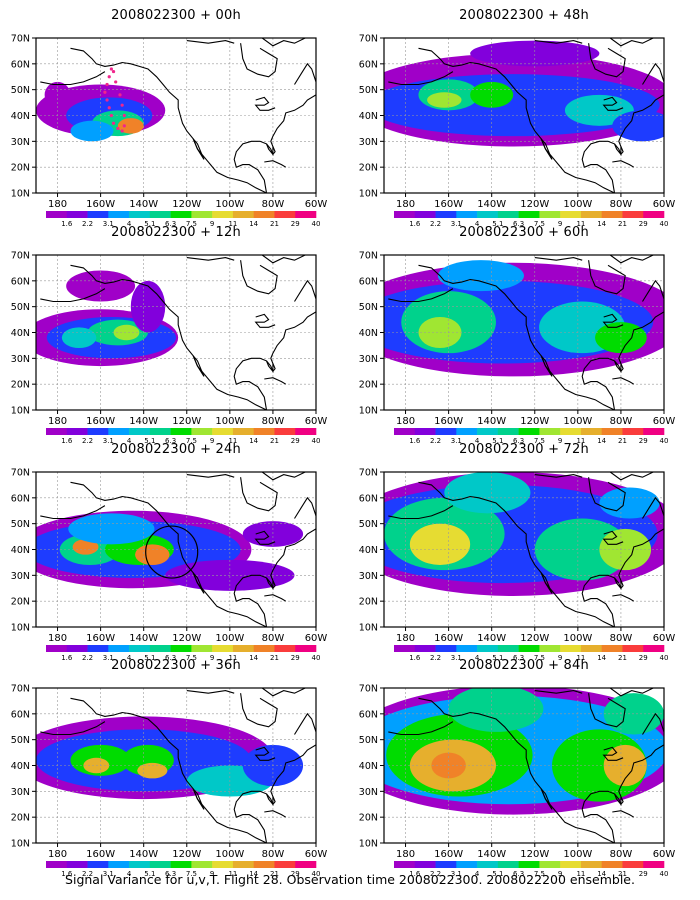  I want to click on x-tick-label: 140W, so click(491, 421).